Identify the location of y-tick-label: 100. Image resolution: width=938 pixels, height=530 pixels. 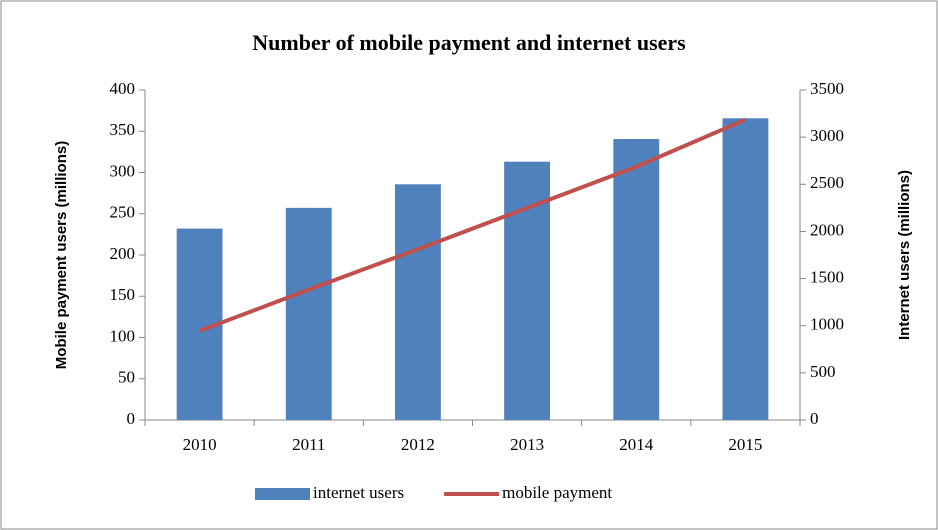
(123, 335).